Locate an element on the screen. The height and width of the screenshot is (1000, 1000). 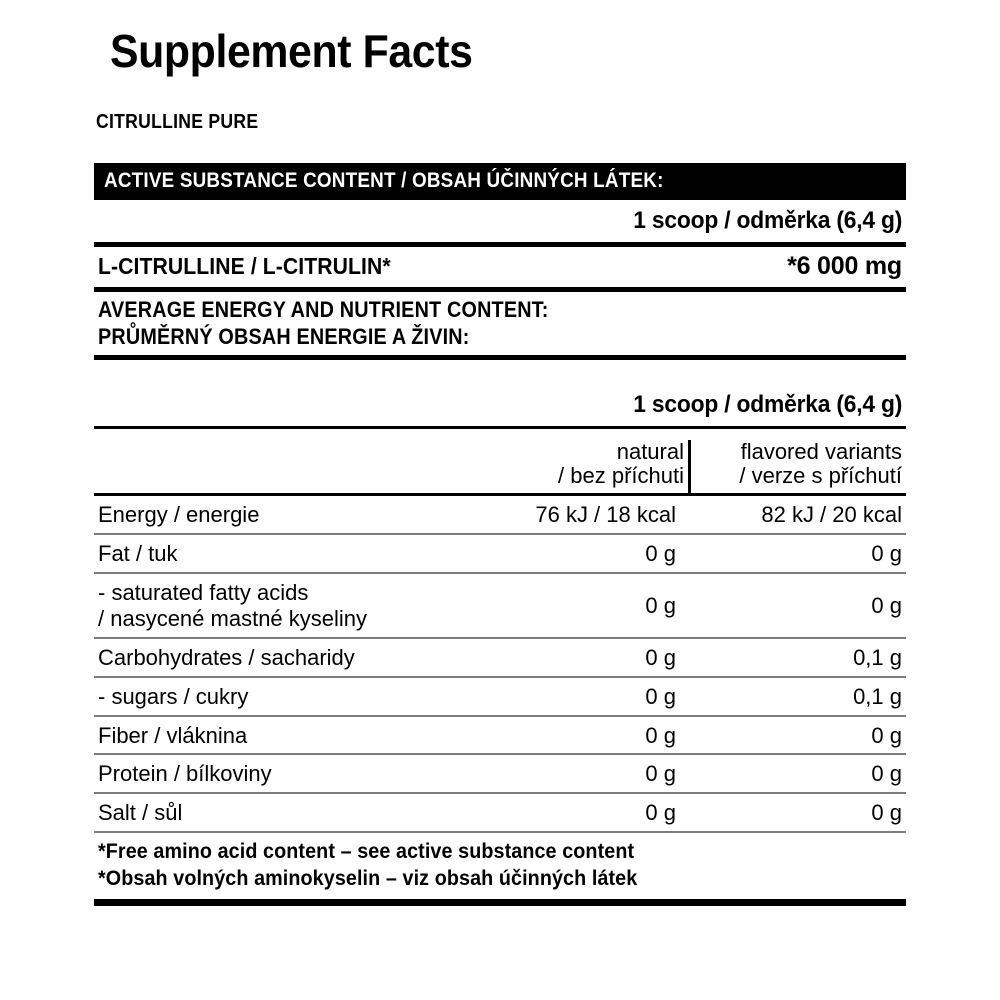
column-header-natural-line1: natural is located at coordinates (650, 451).